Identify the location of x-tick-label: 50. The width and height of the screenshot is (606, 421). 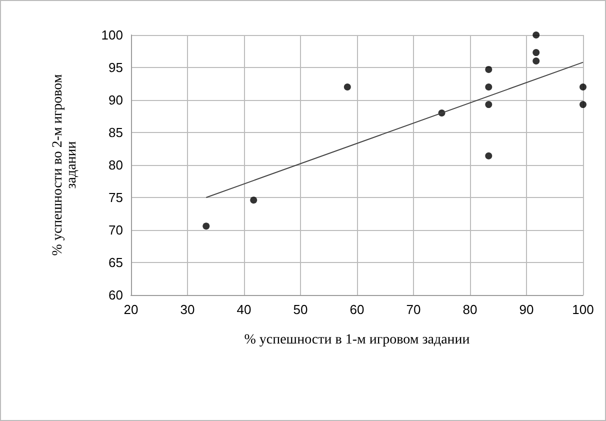
(300, 309).